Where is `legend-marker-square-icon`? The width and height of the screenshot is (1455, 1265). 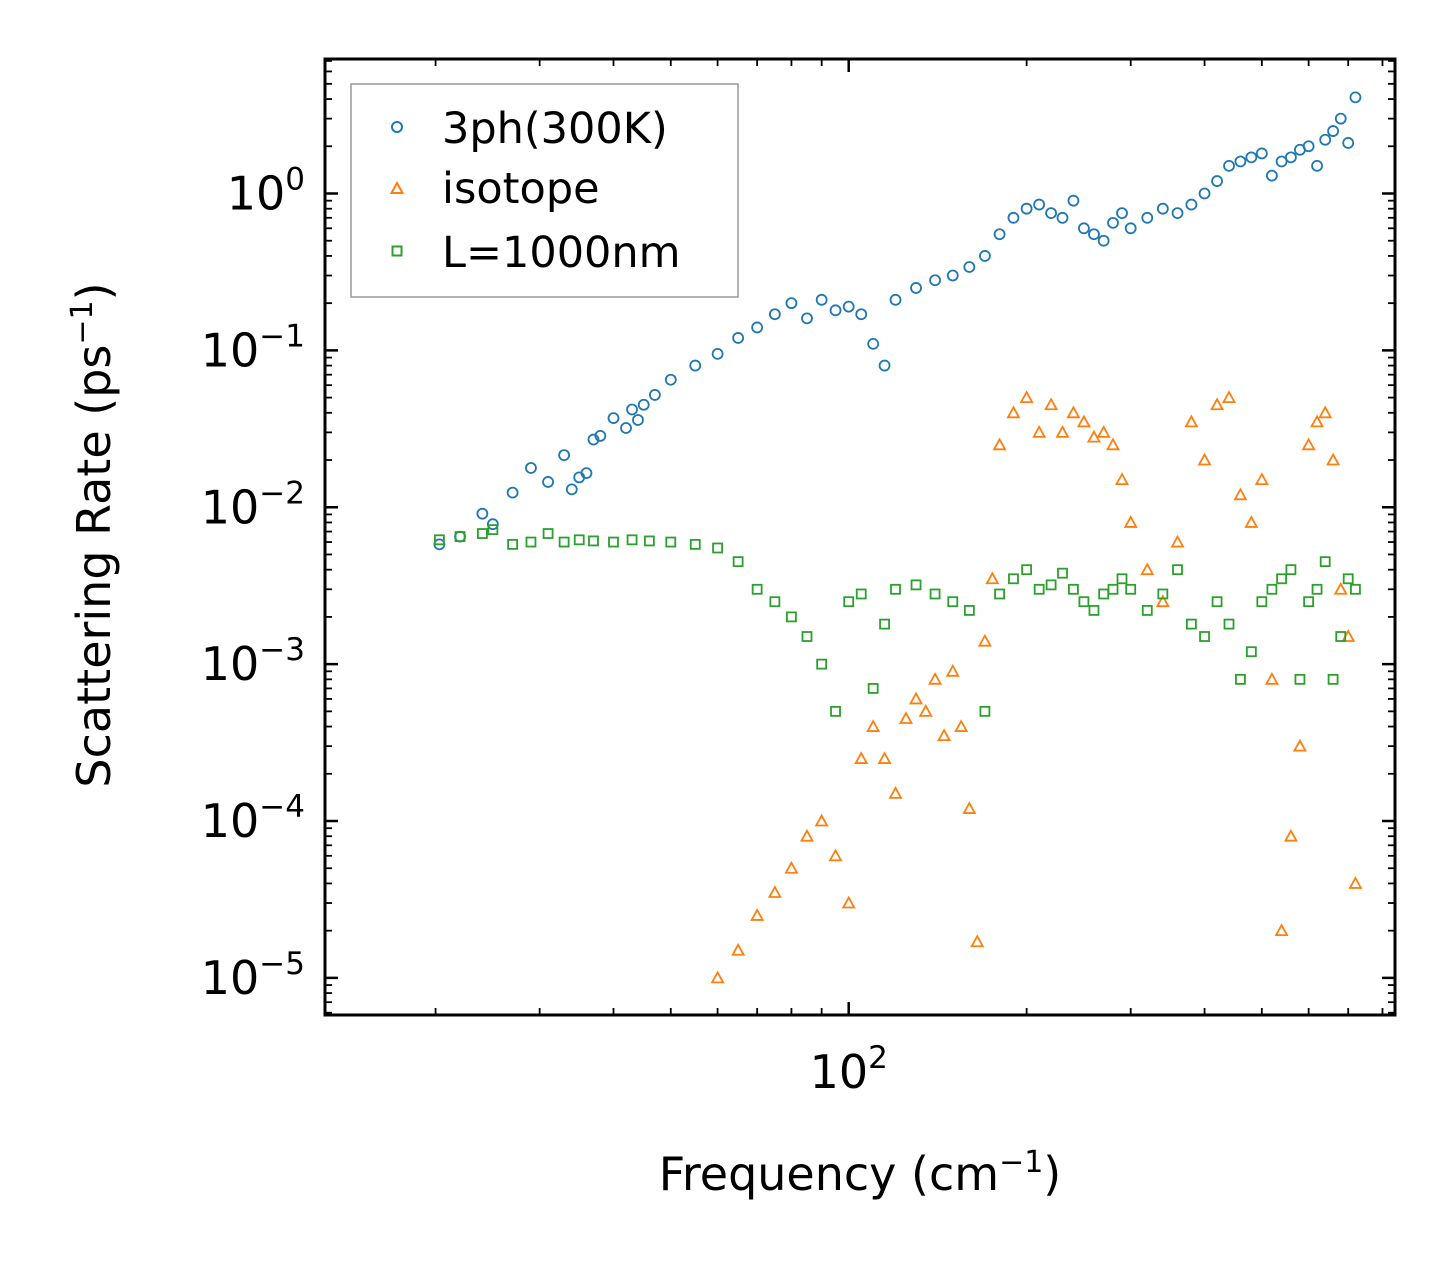
legend-marker-square-icon is located at coordinates (397, 251).